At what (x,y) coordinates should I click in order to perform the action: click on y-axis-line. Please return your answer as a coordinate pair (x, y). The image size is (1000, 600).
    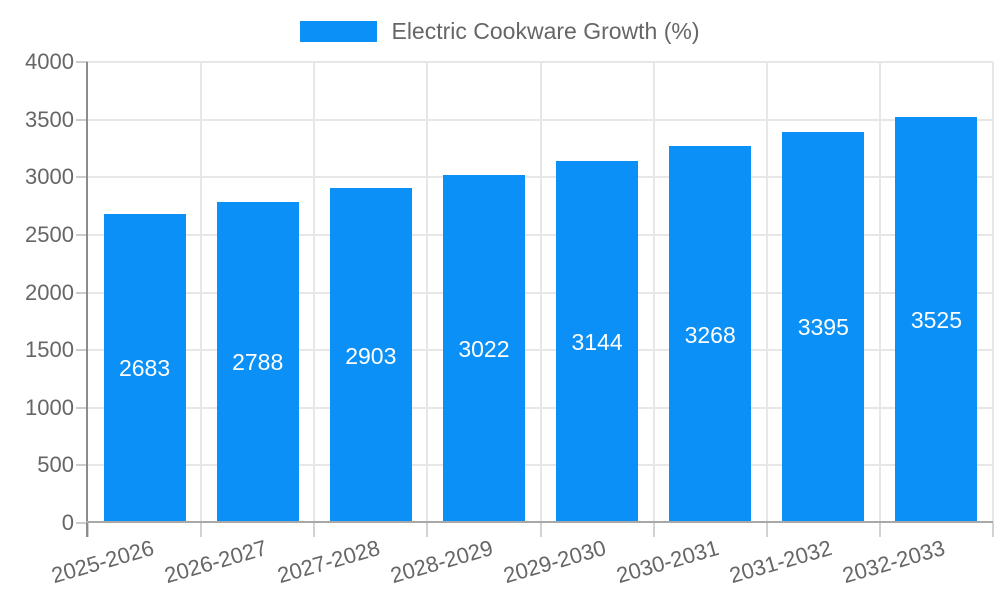
    Looking at the image, I should click on (87, 299).